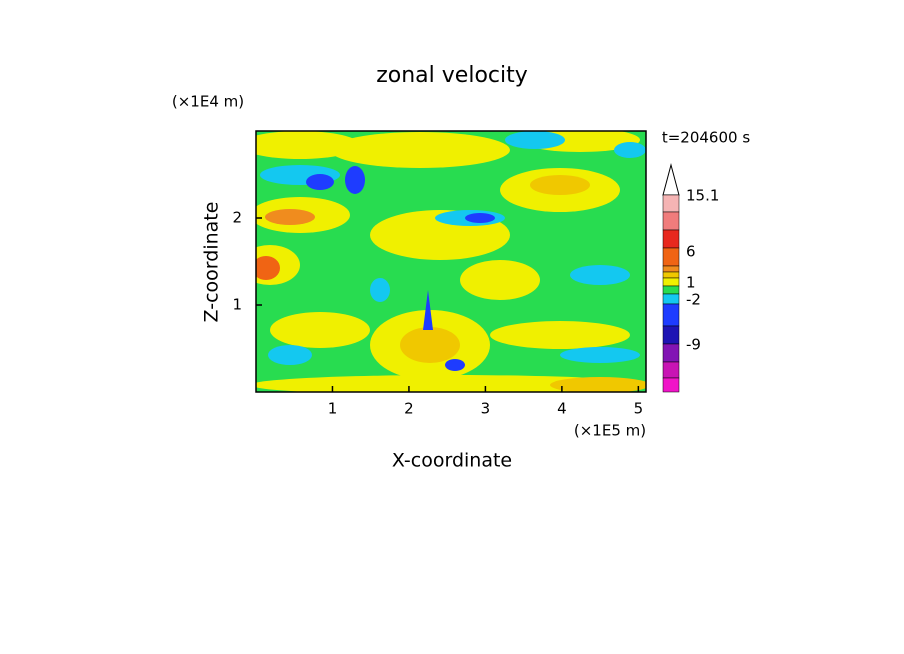 Image resolution: width=904 pixels, height=654 pixels. I want to click on y-tick-label: 1, so click(237, 305).